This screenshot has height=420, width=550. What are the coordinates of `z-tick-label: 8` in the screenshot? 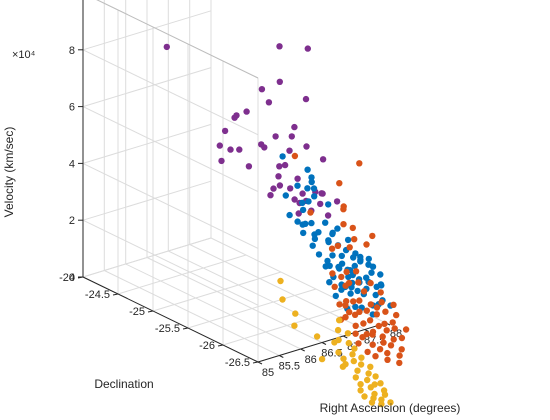 It's located at (72, 51).